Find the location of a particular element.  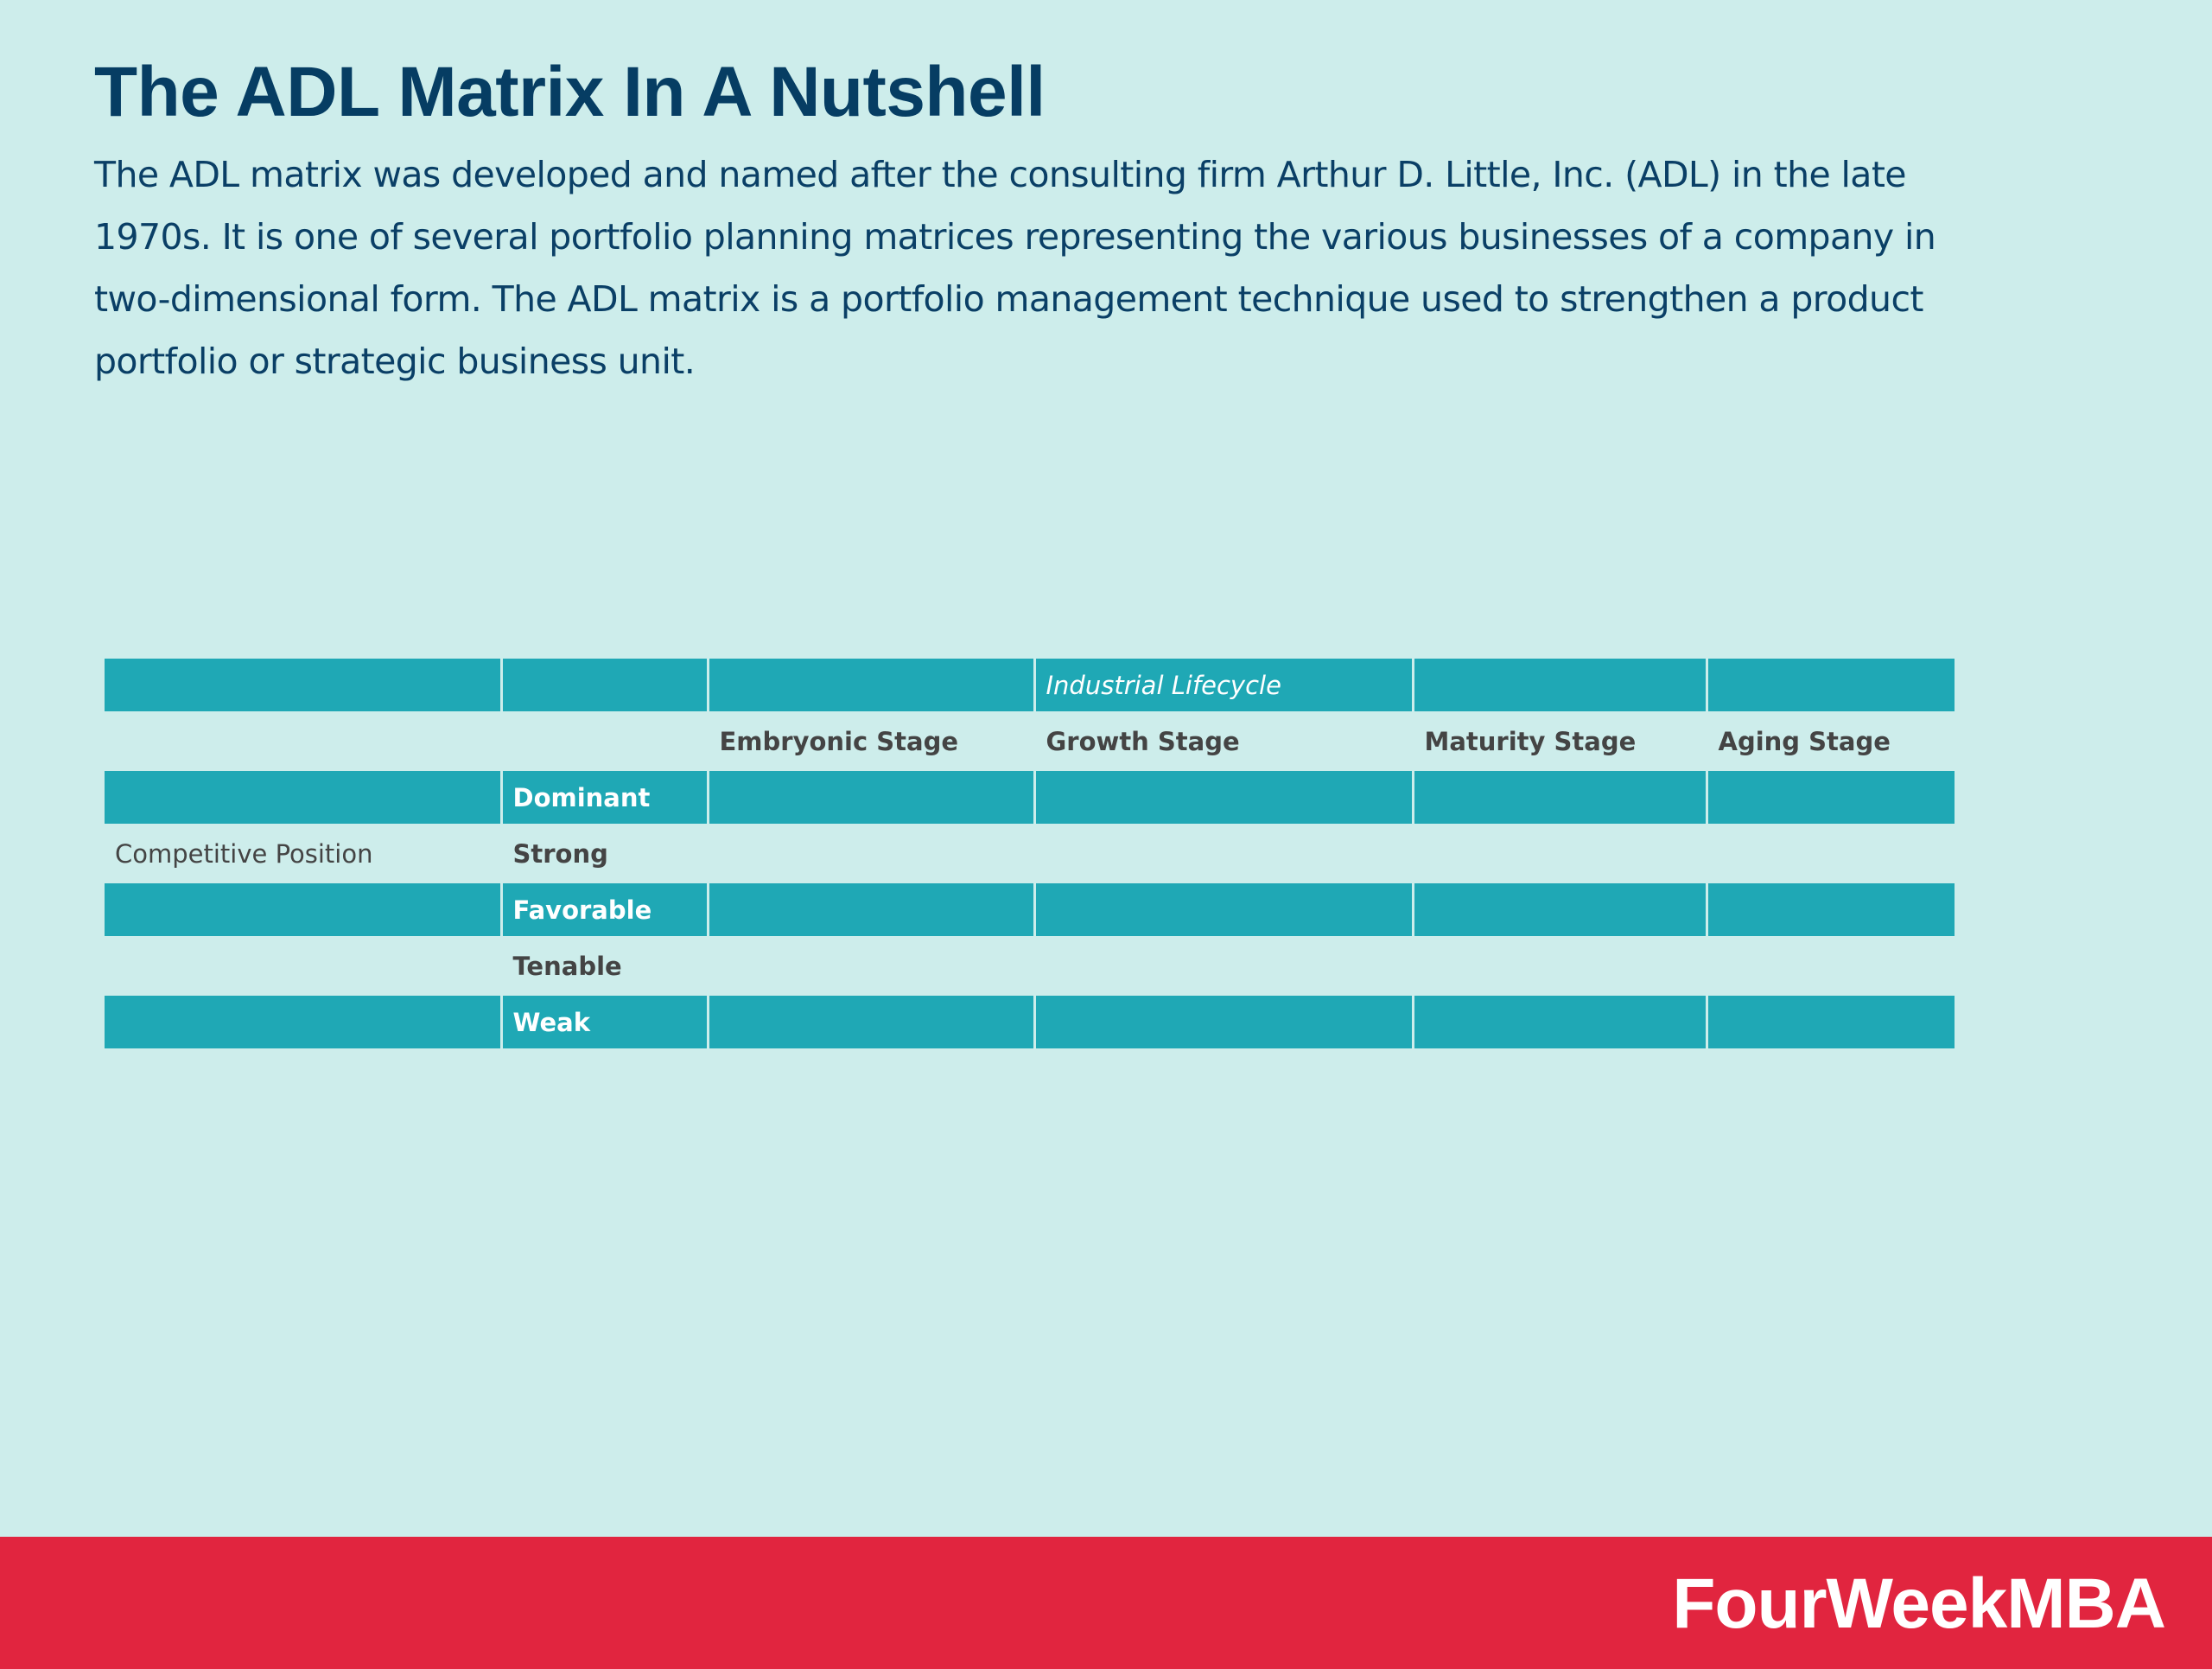

stage-header-growth: Growth Stage is located at coordinates (1224, 742).